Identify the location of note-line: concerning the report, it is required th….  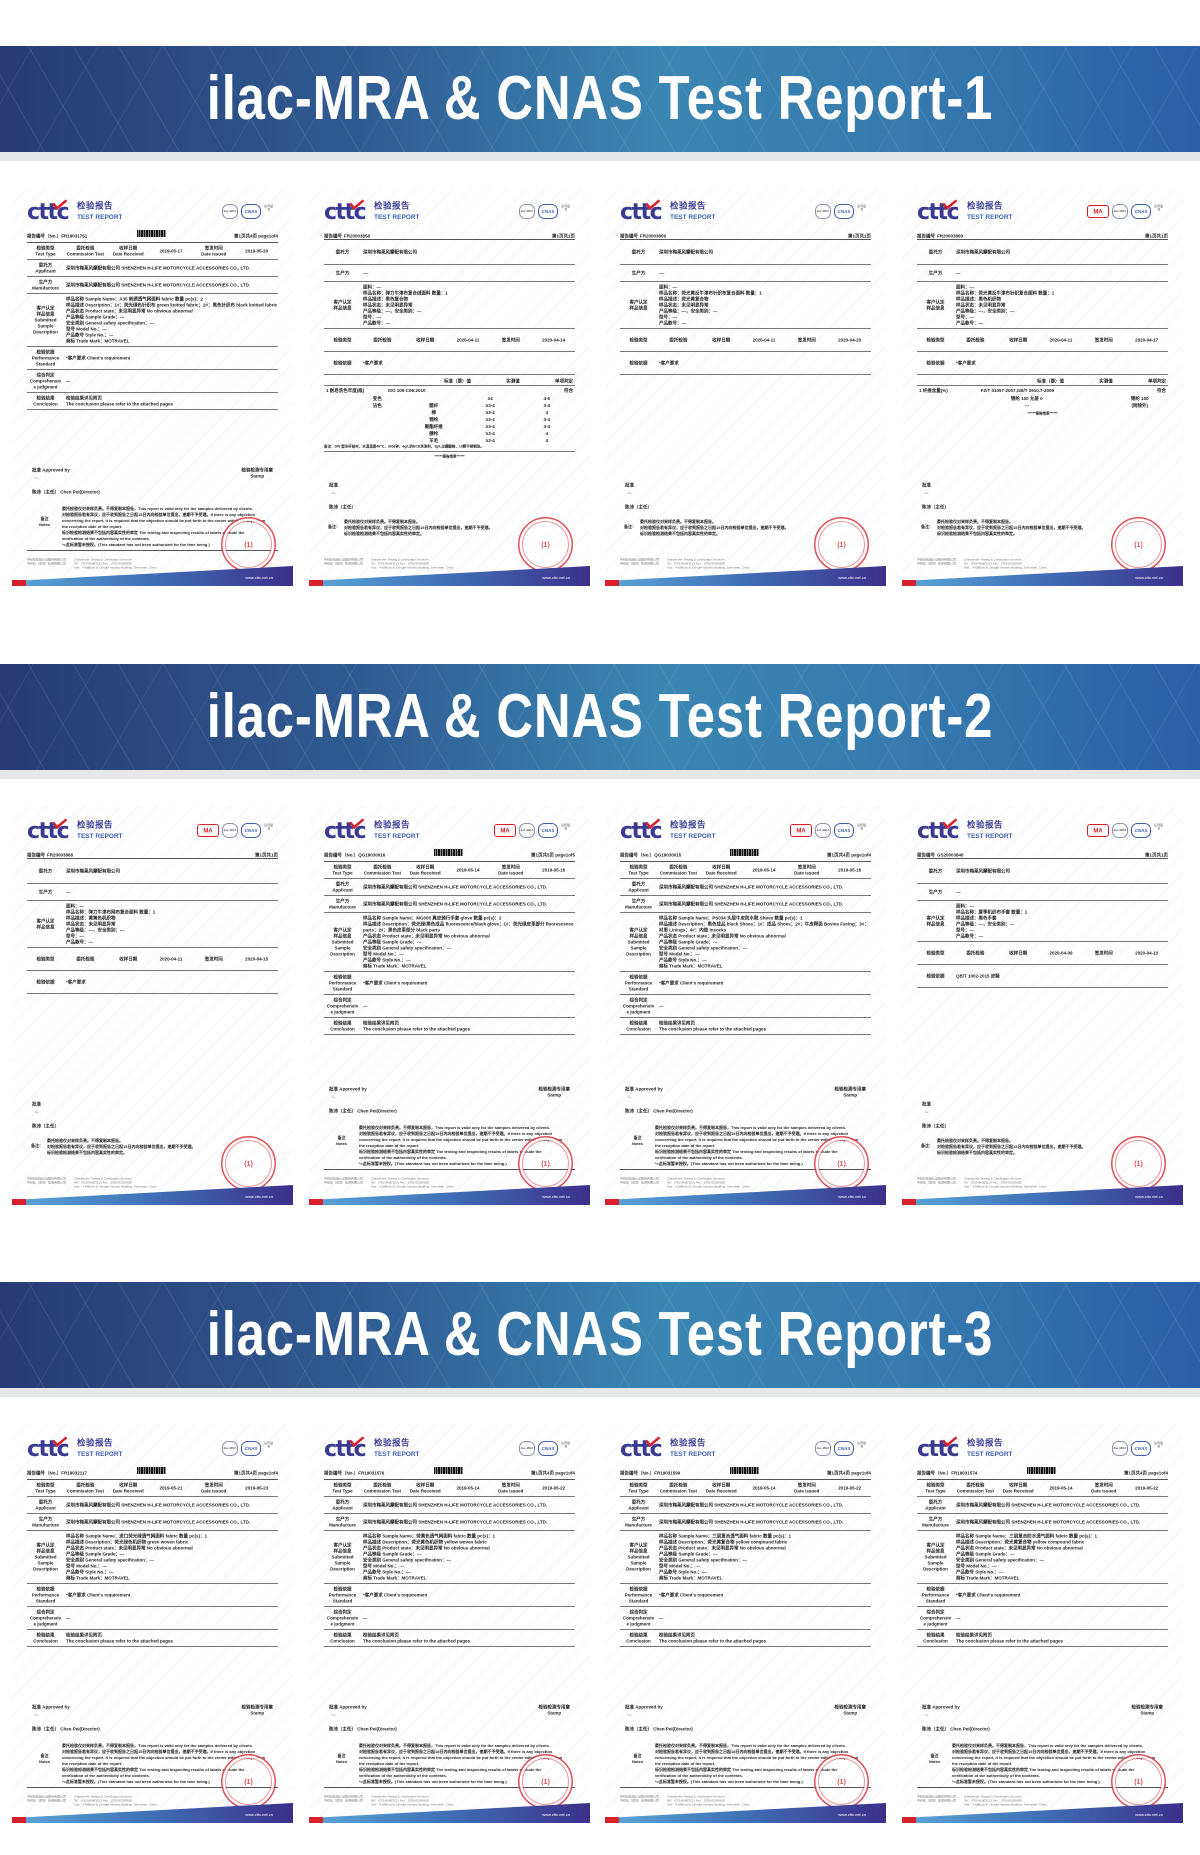
(164, 521).